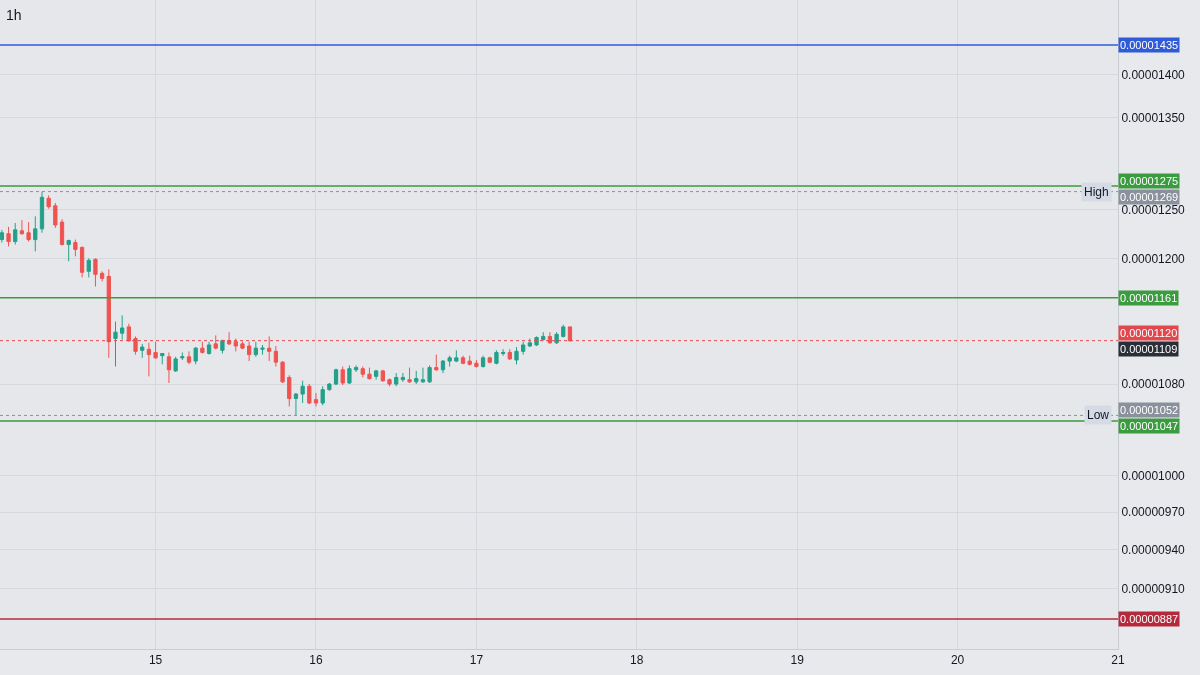 This screenshot has width=1200, height=675. What do you see at coordinates (1153, 549) in the screenshot?
I see `y-tick-label: 0.00000940` at bounding box center [1153, 549].